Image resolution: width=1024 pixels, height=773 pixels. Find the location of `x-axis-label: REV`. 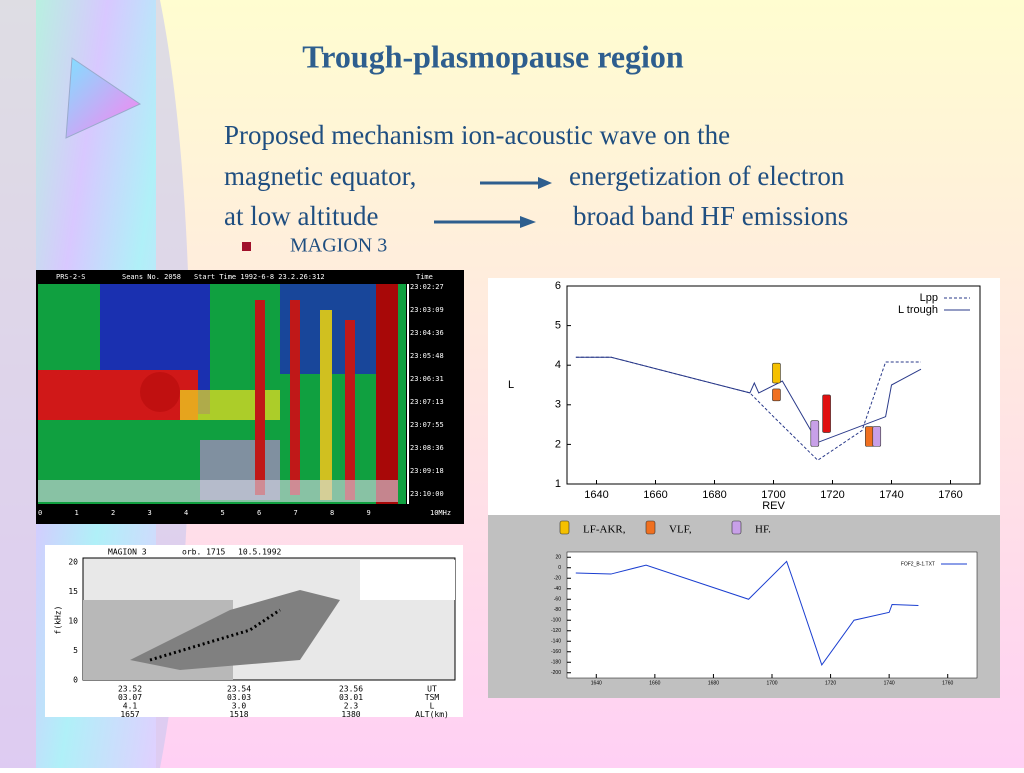

x-axis-label: REV is located at coordinates (773, 506).